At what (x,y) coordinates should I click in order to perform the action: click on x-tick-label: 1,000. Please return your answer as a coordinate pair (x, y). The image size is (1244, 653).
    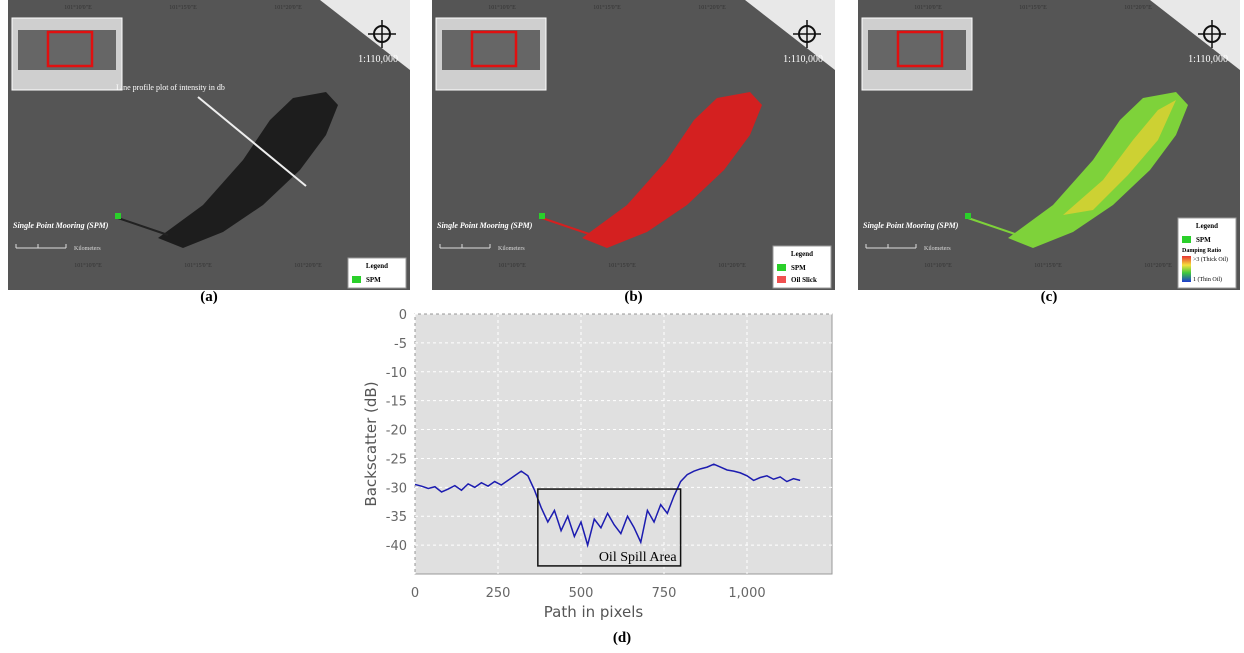
    Looking at the image, I should click on (746, 593).